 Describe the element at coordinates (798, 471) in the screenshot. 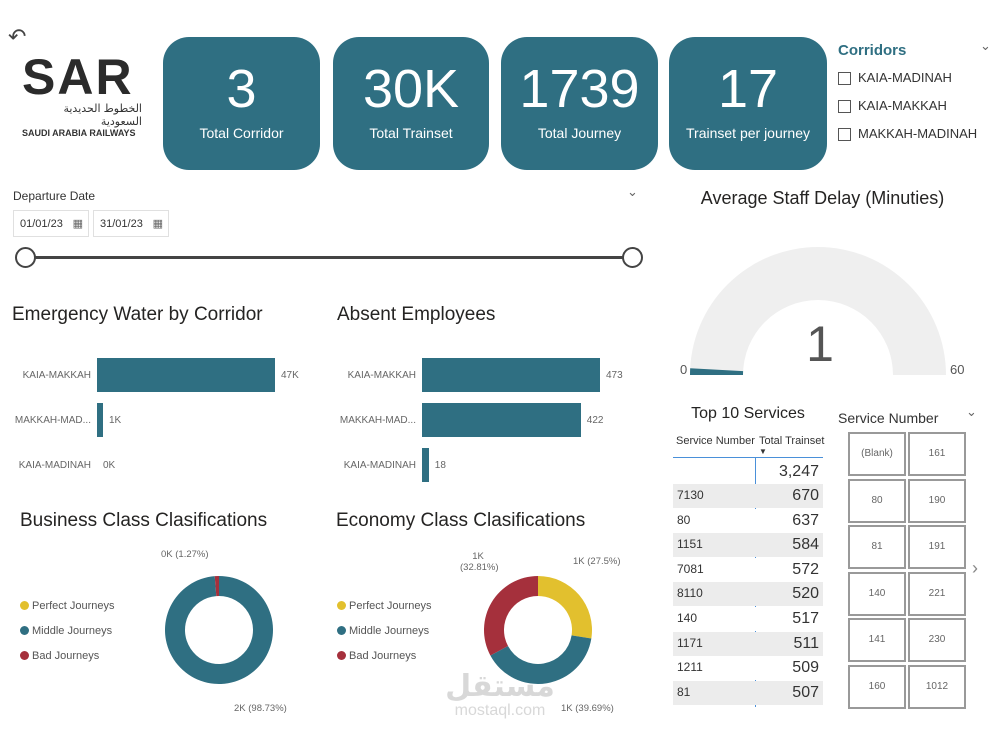

I see `table-total-row: 3,247` at that location.